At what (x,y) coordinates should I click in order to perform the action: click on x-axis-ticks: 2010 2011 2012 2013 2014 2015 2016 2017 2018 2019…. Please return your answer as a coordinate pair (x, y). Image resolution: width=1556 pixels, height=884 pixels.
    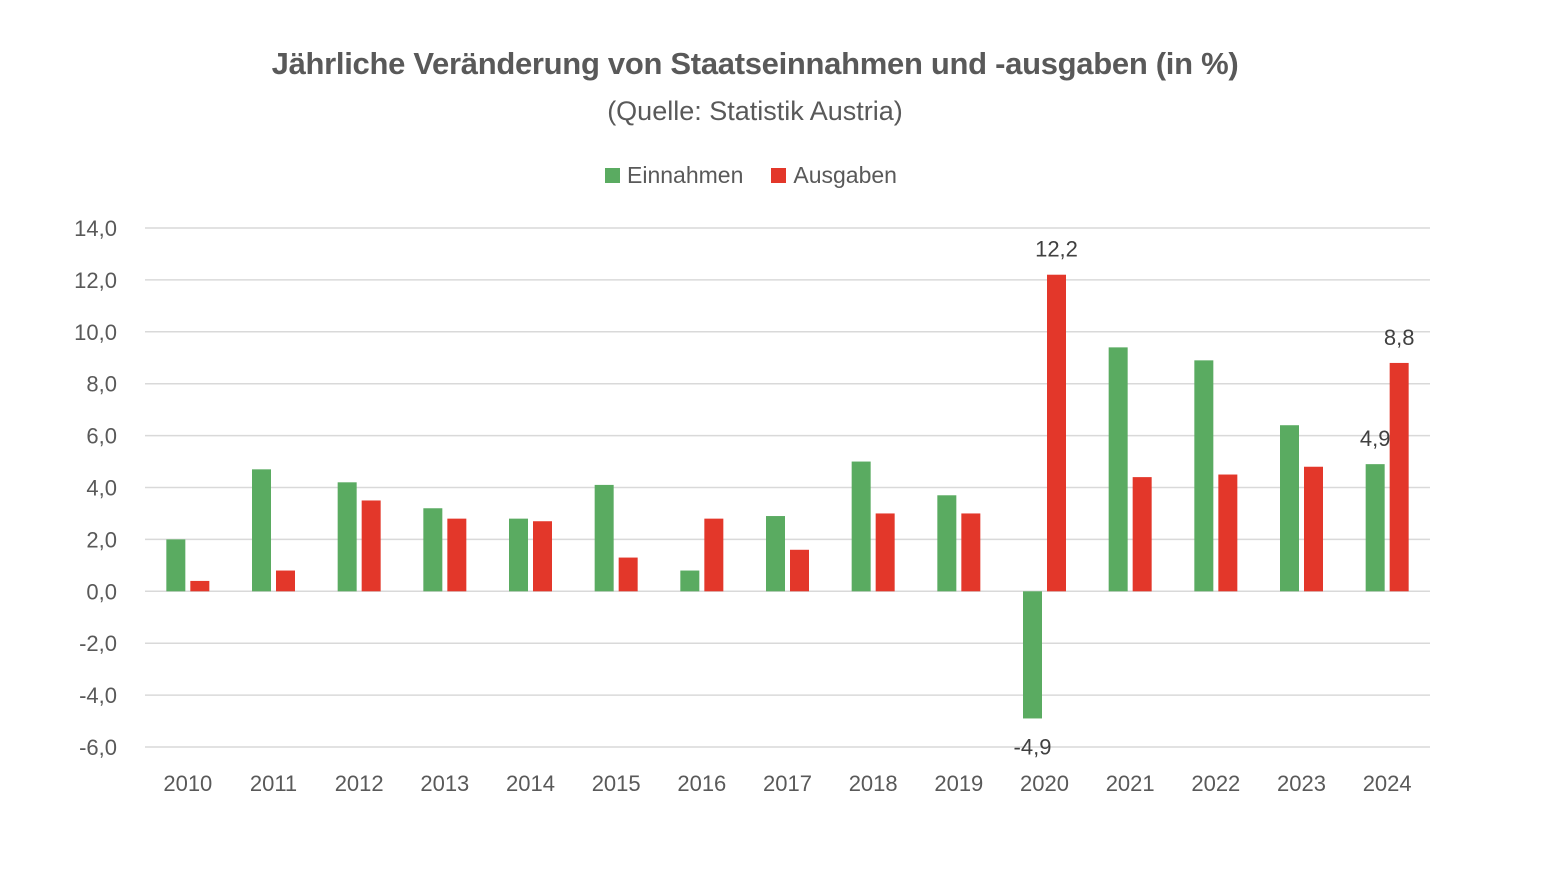
    Looking at the image, I should click on (787, 783).